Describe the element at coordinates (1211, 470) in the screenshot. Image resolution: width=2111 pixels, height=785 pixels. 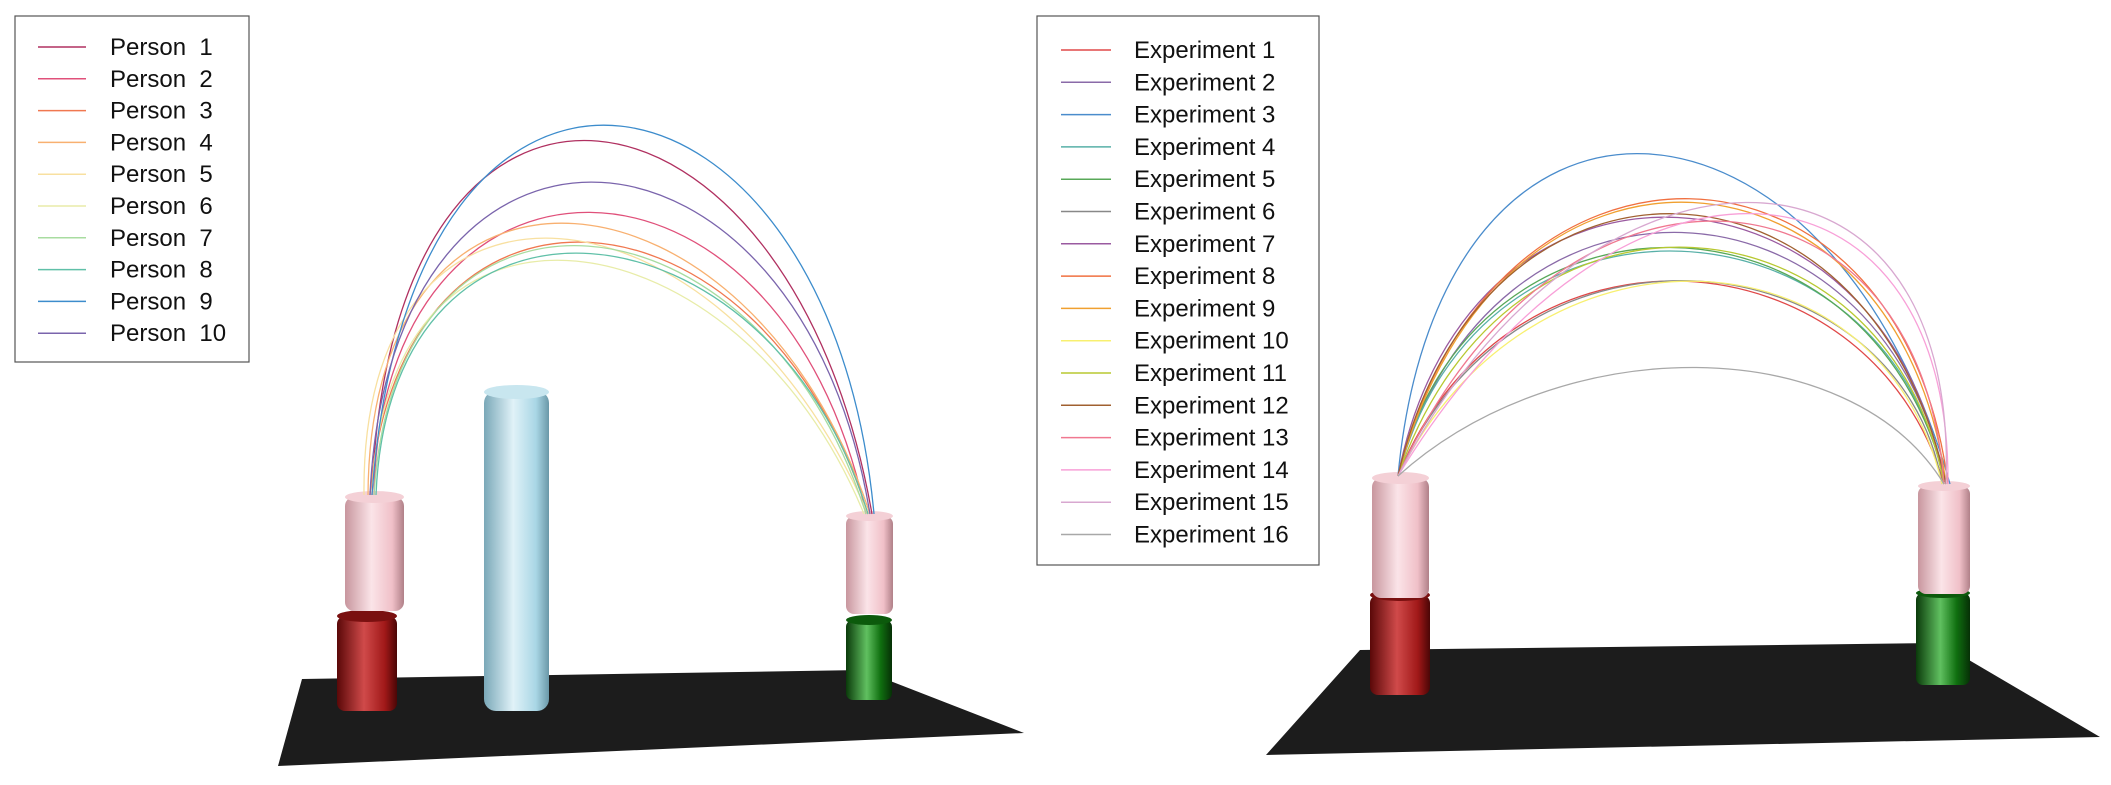
I see `right-legend-label-14: Experiment 14` at that location.